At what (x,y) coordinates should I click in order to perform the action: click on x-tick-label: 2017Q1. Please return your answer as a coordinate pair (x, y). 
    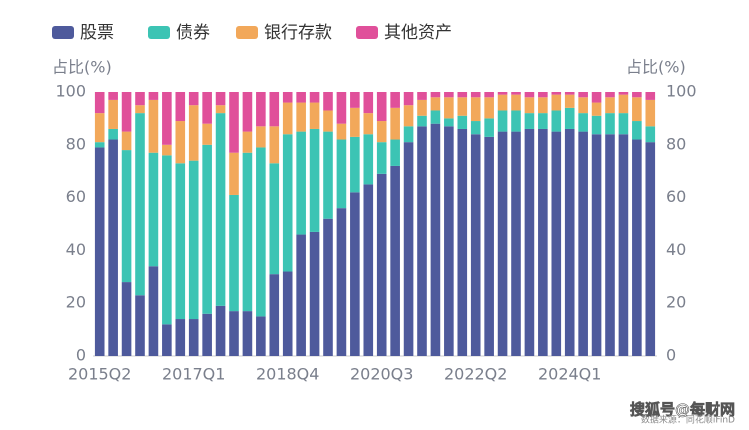
    Looking at the image, I should click on (194, 374).